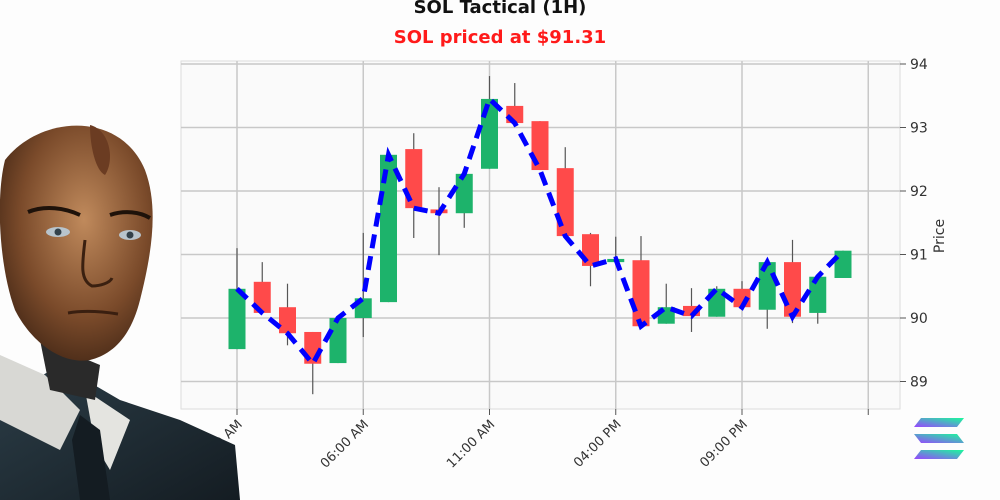 This screenshot has height=500, width=1000. What do you see at coordinates (345, 444) in the screenshot?
I see `x-tick-label: 06:00 AM` at bounding box center [345, 444].